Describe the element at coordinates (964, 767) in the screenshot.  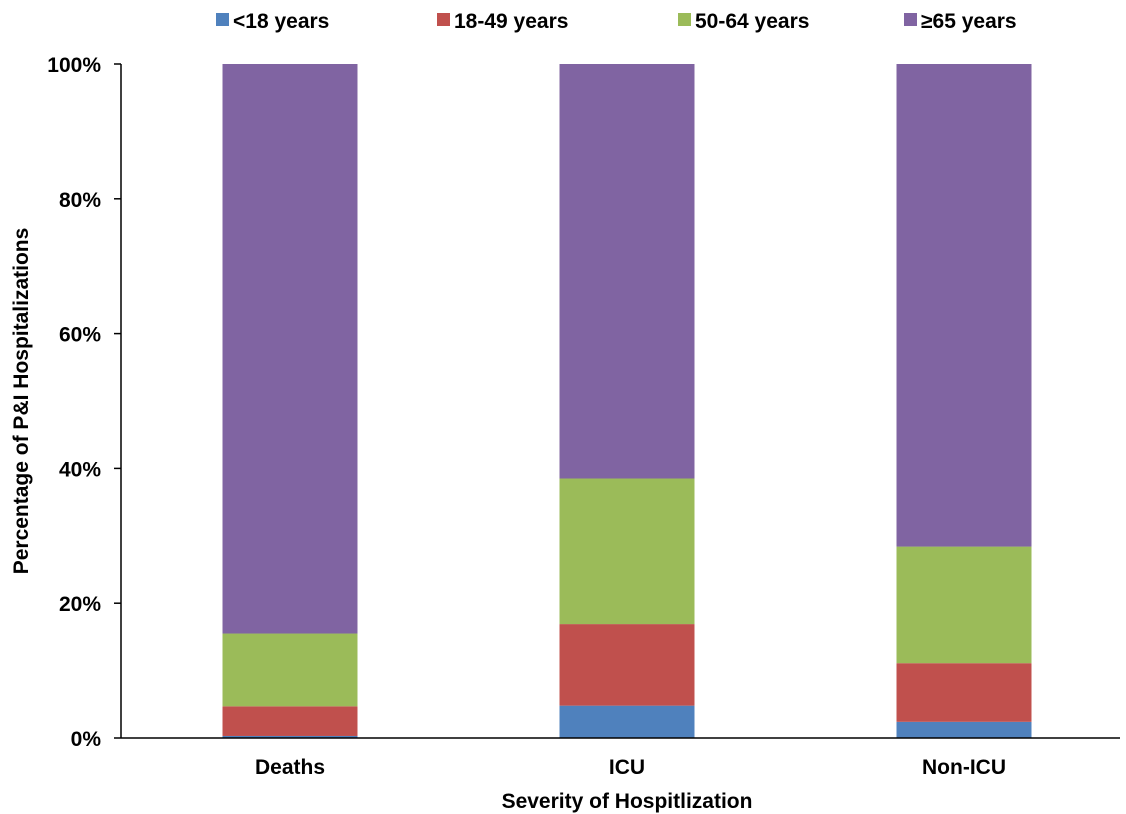
I see `x-tick-label-non-icu: Non-ICU` at that location.